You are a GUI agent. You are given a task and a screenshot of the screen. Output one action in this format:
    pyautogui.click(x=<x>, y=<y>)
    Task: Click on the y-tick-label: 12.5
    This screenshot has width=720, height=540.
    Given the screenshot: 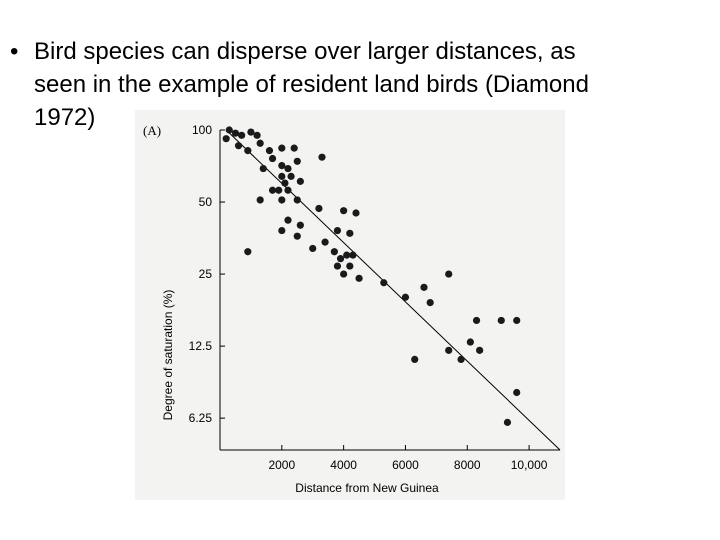 What is the action you would take?
    pyautogui.click(x=201, y=346)
    